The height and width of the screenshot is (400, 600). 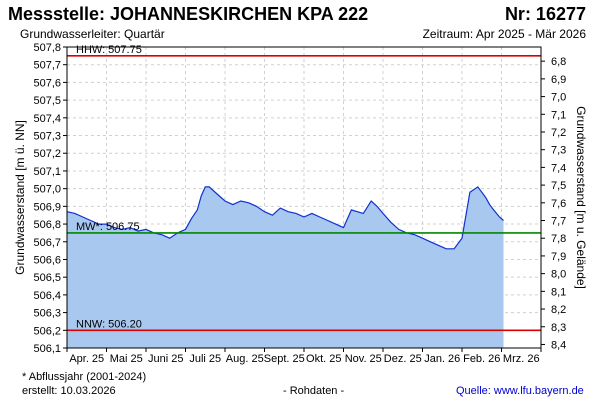 I want to click on y-tick-label-right: 7,4, so click(x=558, y=168).